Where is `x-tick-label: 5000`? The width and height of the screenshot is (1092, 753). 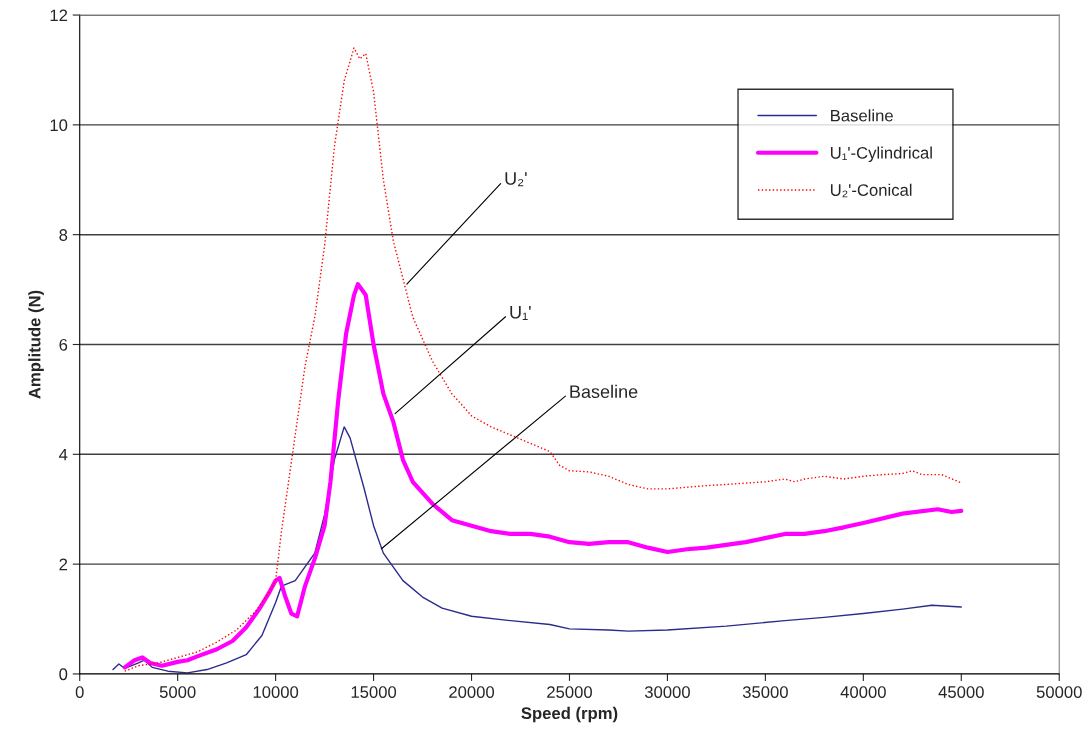
x-tick-label: 5000 is located at coordinates (177, 692).